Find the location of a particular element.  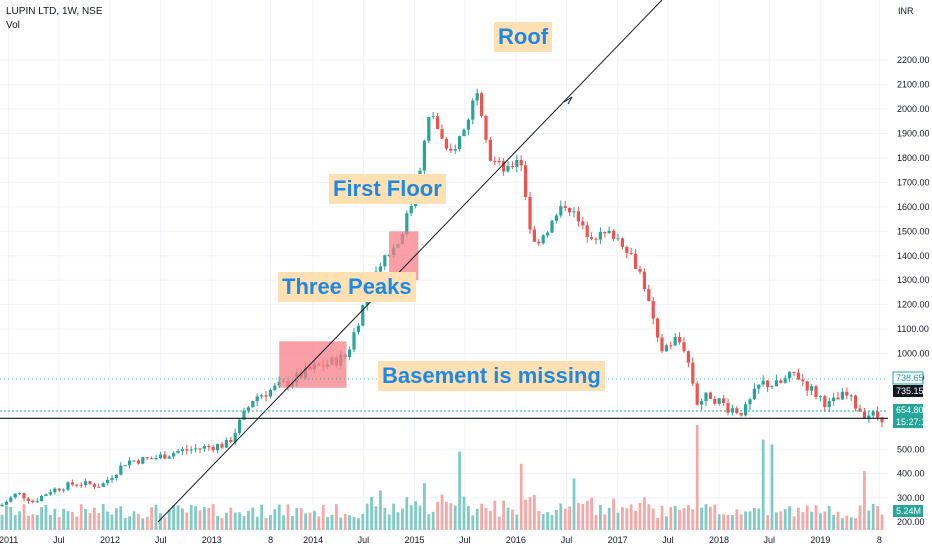

countdown-tag-bg is located at coordinates (908, 422).